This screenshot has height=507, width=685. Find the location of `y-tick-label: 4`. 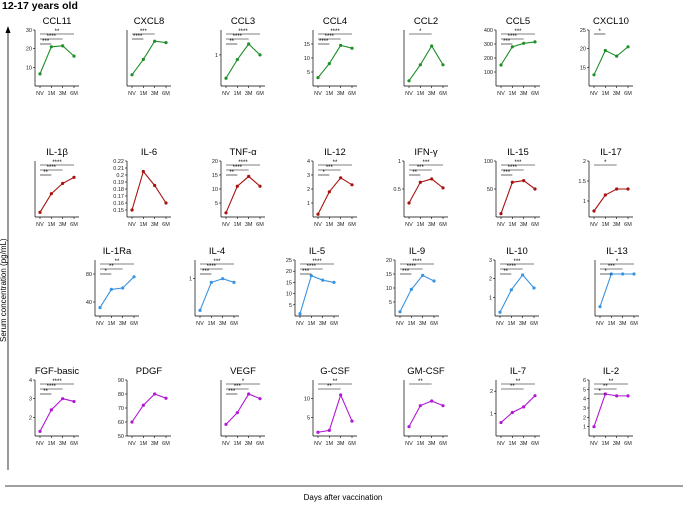

y-tick-label: 4 is located at coordinates (308, 162).